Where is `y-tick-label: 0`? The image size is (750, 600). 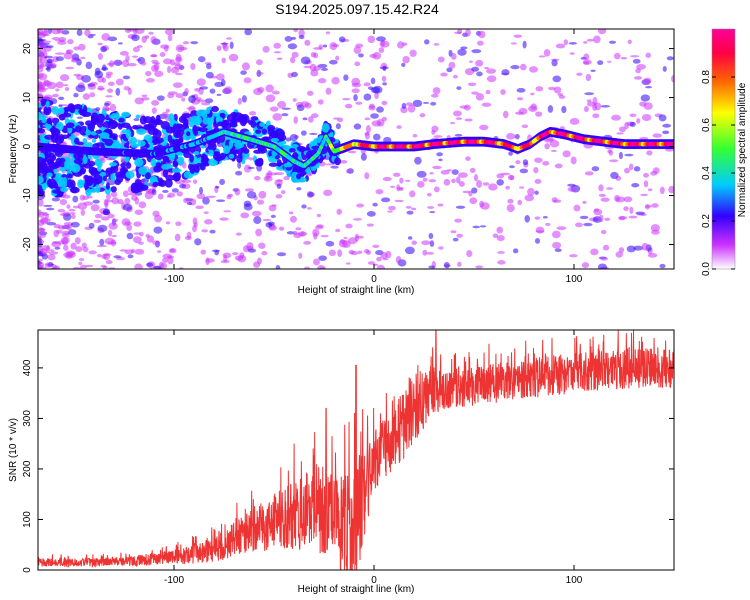
y-tick-label: 0 is located at coordinates (27, 570).